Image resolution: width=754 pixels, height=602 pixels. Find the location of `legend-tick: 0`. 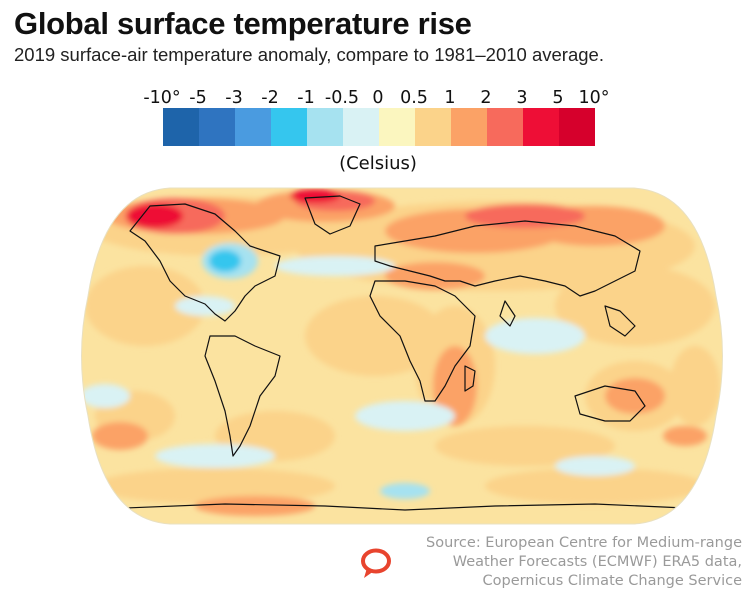

legend-tick: 0 is located at coordinates (378, 98).